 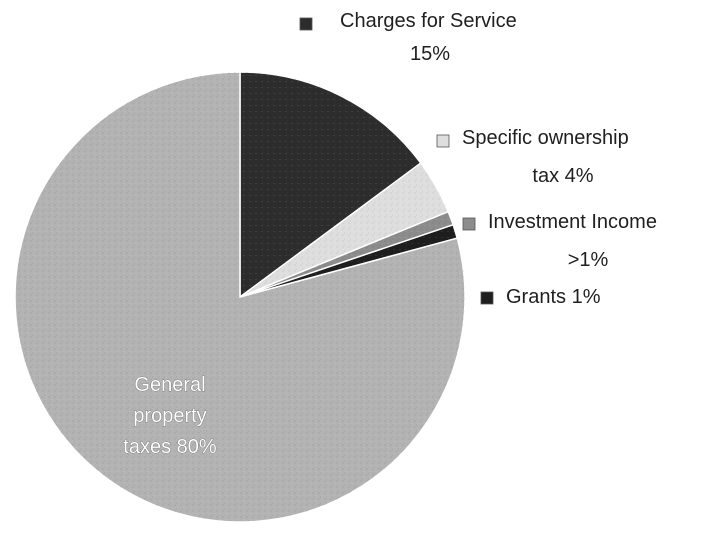 I want to click on slice-label-investment-line-1: Investment Income, so click(x=572, y=222).